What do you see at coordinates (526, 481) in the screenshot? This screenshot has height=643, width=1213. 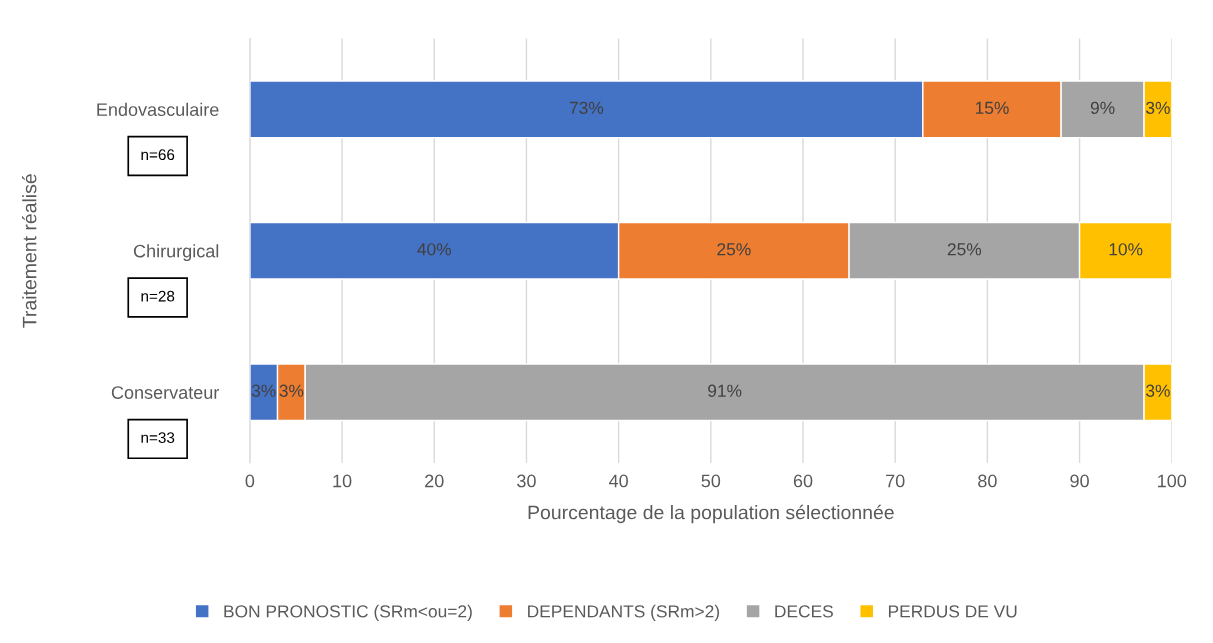 I see `x-tick-label: 30` at bounding box center [526, 481].